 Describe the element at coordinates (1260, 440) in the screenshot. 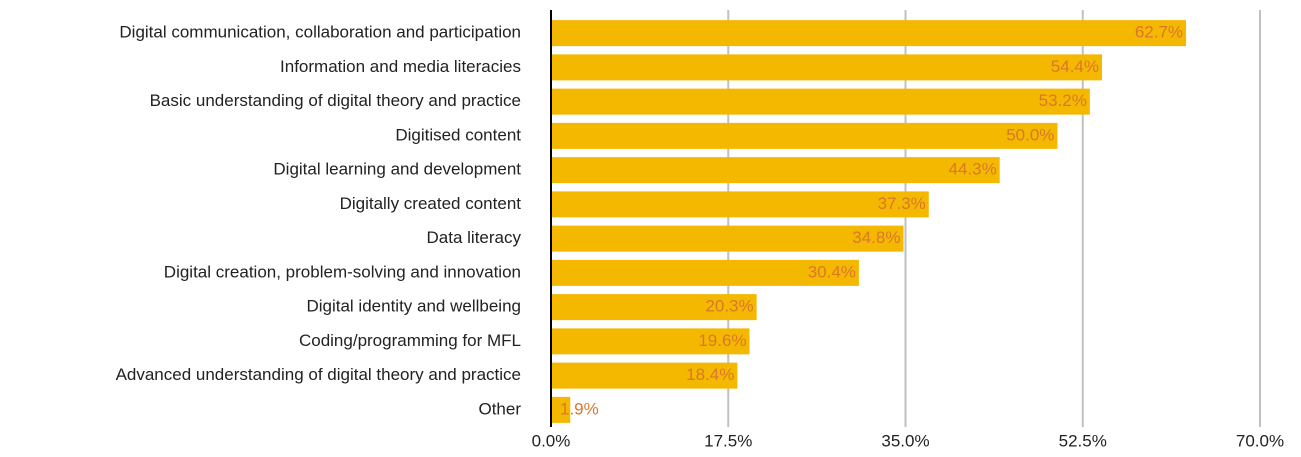

I see `x-tick-label: 70.0%` at that location.